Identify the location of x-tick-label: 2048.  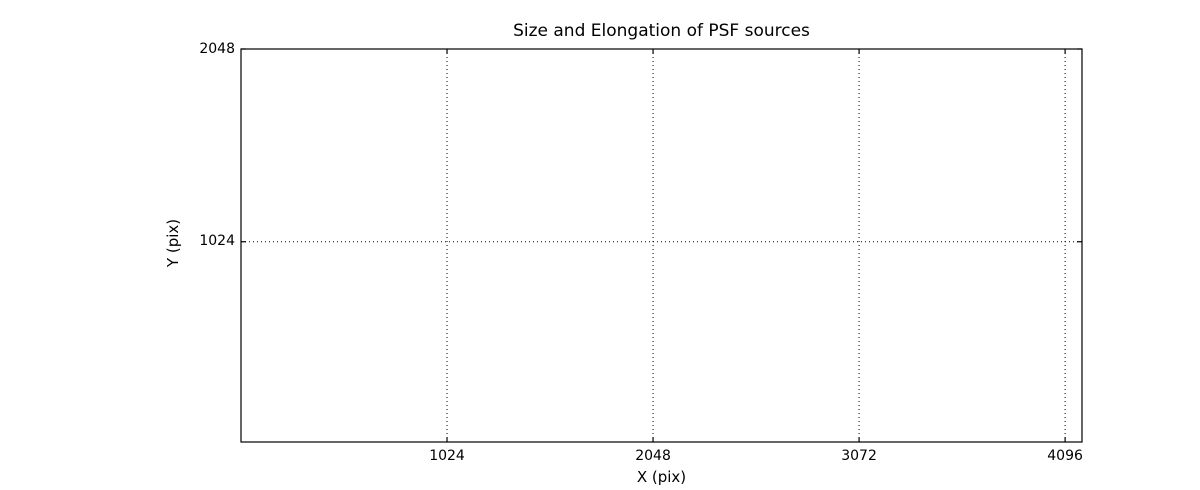
(653, 456).